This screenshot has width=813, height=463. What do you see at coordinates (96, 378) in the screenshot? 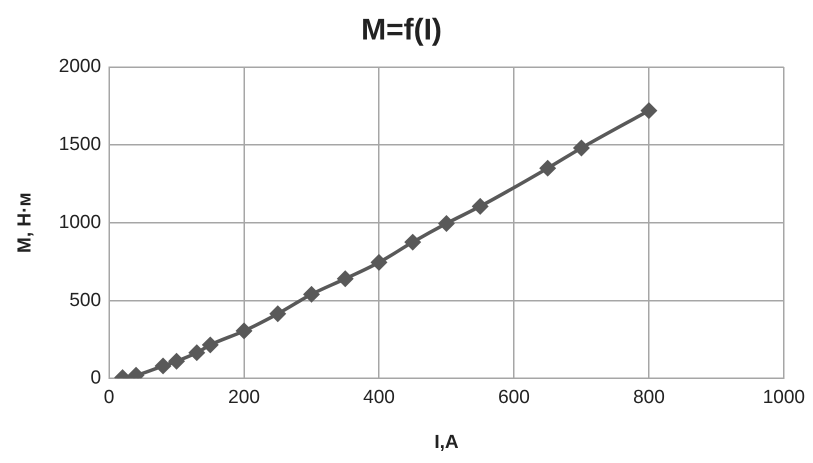
I see `y-tick-label: 0` at bounding box center [96, 378].